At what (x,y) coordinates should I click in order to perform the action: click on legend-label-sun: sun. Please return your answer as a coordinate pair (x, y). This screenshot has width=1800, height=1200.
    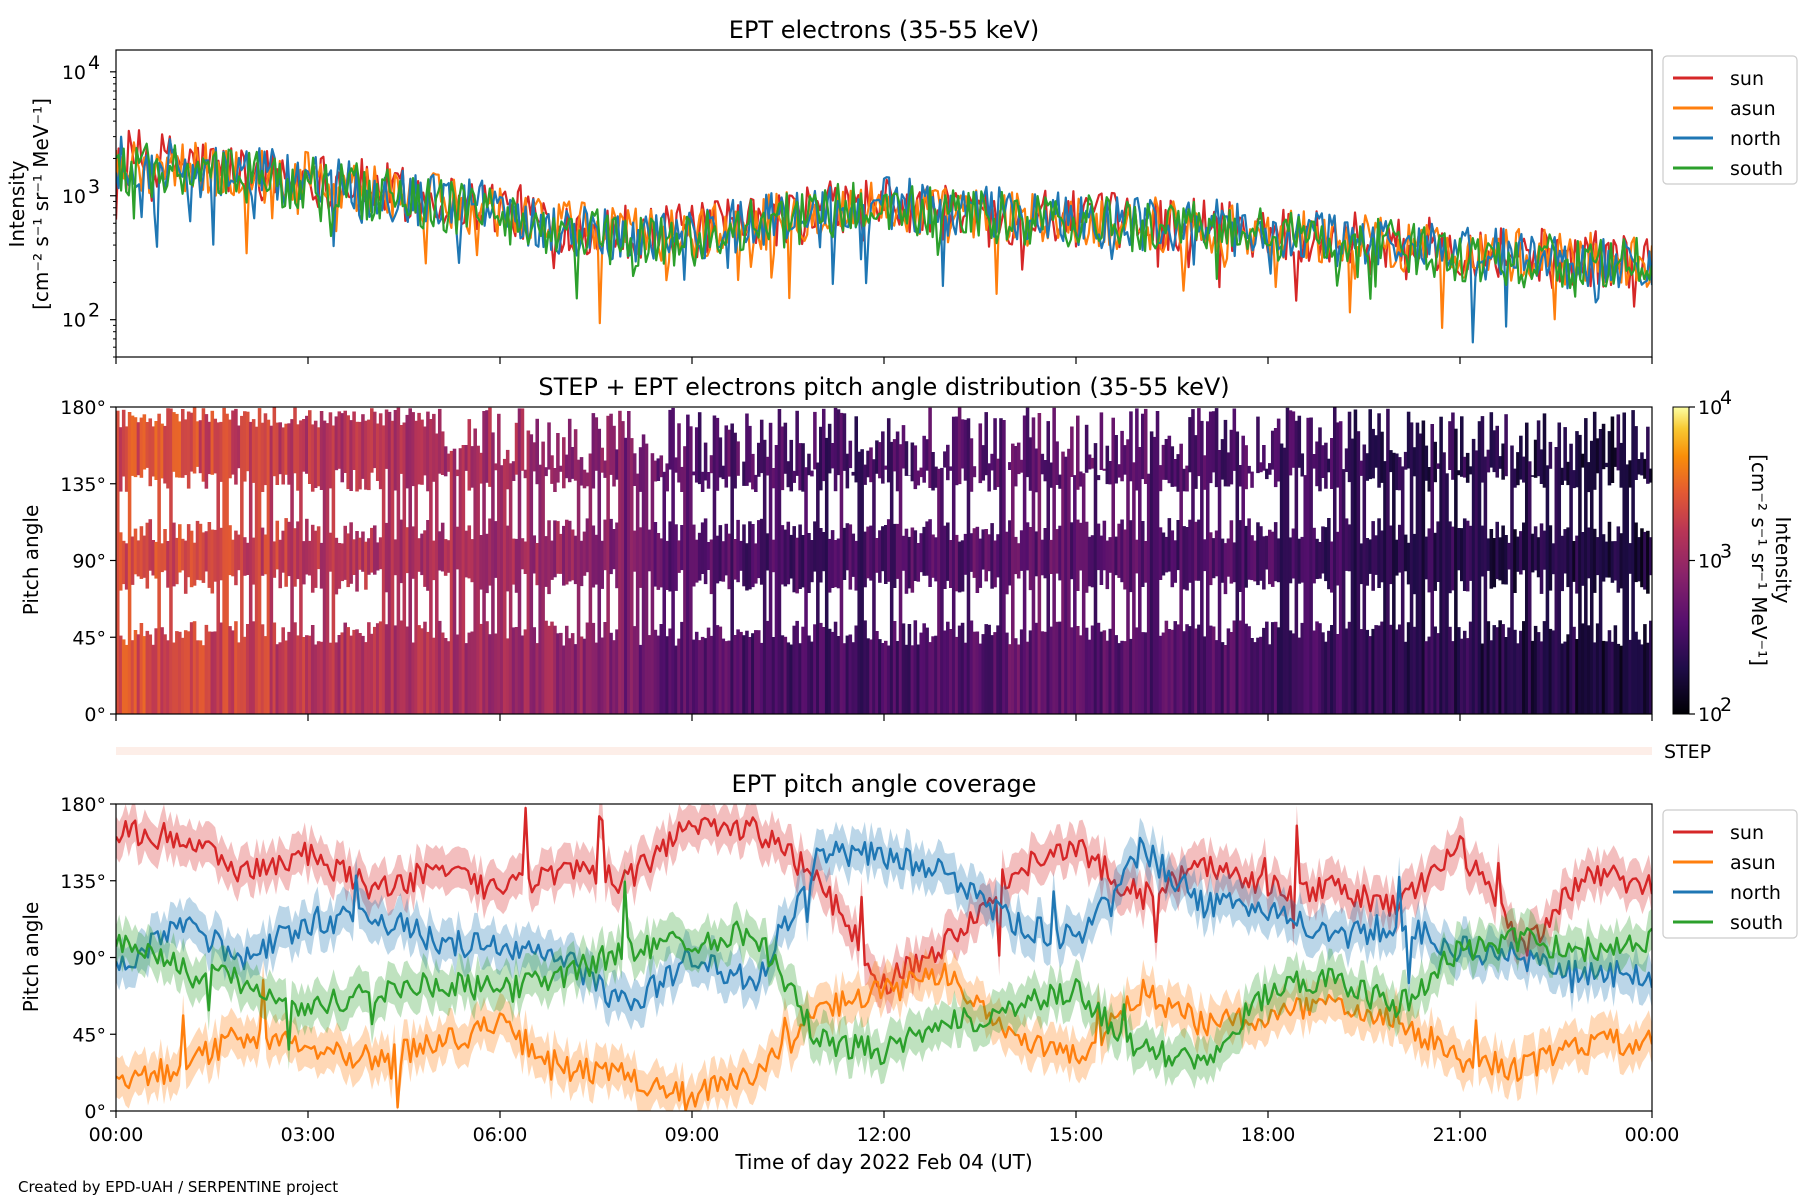
    Looking at the image, I should click on (1747, 833).